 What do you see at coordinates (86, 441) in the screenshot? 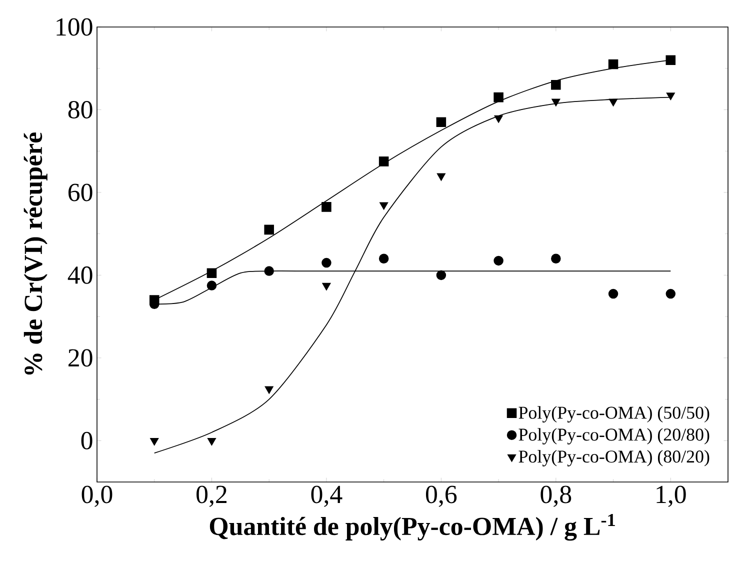
I see `y-tick-label: 0` at bounding box center [86, 441].